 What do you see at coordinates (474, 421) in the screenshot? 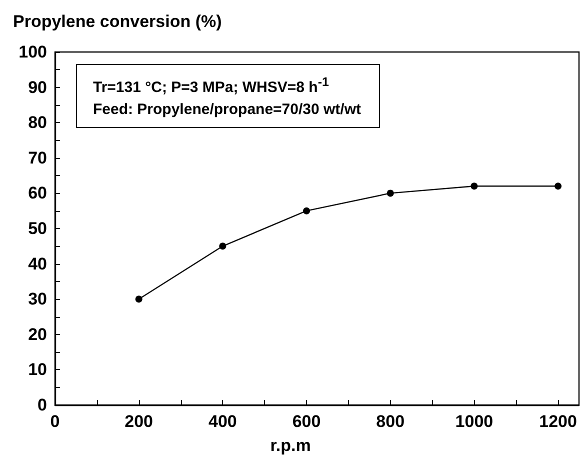
I see `x-tick-label: 1000` at bounding box center [474, 421].